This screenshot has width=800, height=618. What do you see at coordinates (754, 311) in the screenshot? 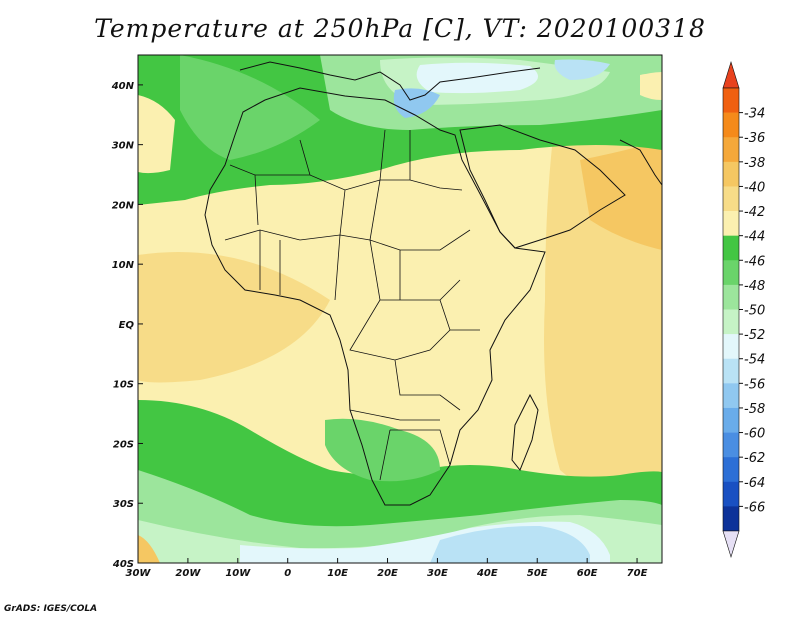
I see `colorbar-label: -50` at bounding box center [754, 311].